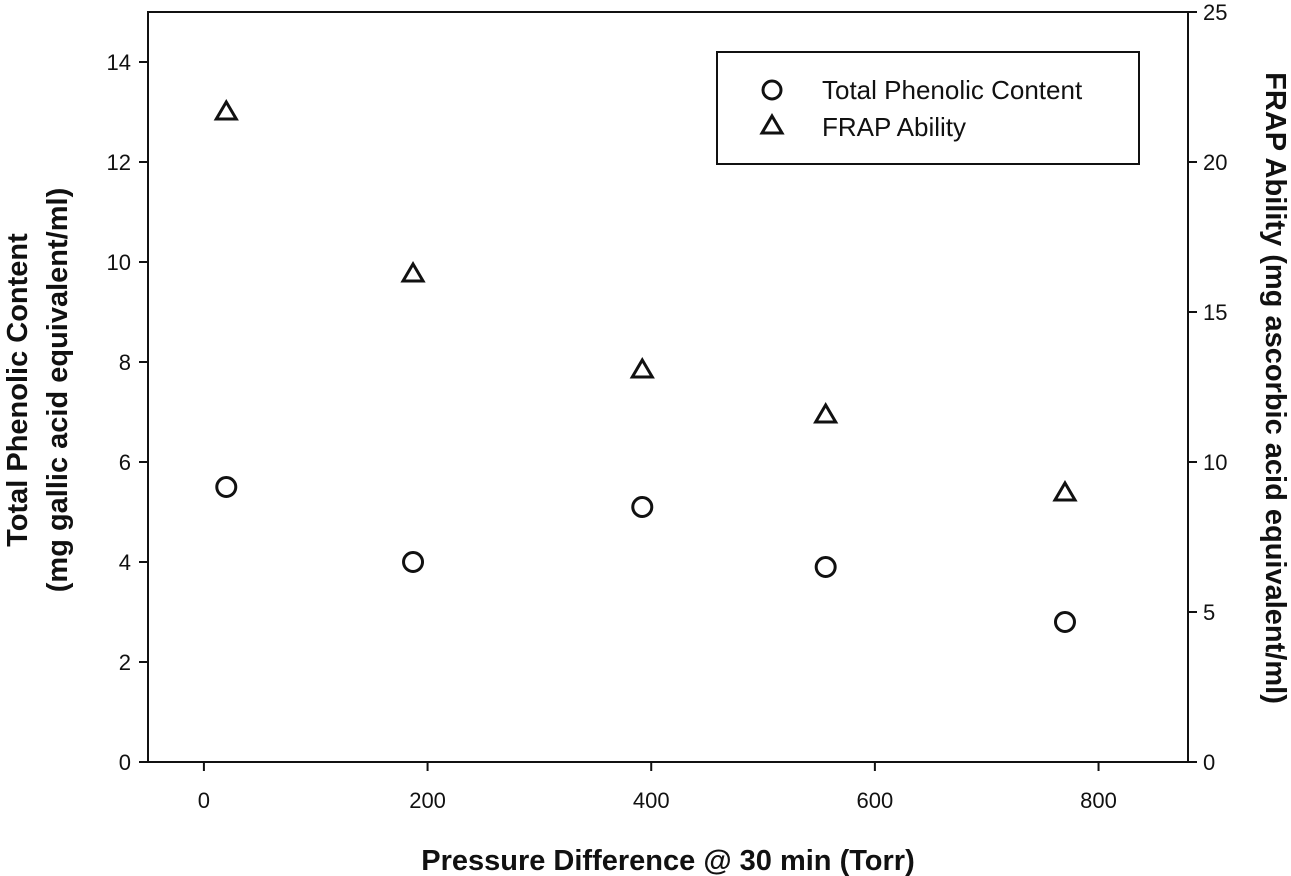 Image resolution: width=1291 pixels, height=876 pixels. What do you see at coordinates (18, 390) in the screenshot?
I see `left-y-axis-title: Total Phenolic Content` at bounding box center [18, 390].